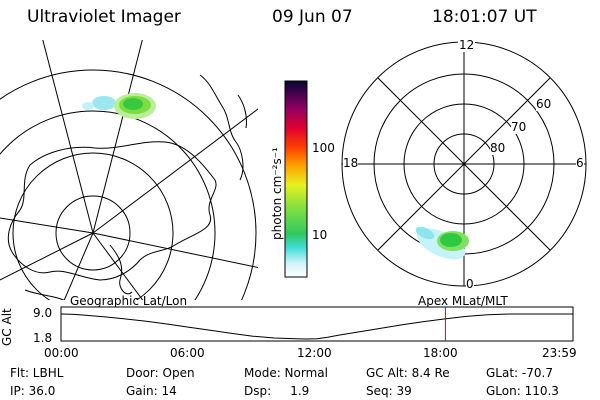 This screenshot has height=400, width=600. What do you see at coordinates (323, 148) in the screenshot?
I see `colorbar-tick-100: 100` at bounding box center [323, 148].